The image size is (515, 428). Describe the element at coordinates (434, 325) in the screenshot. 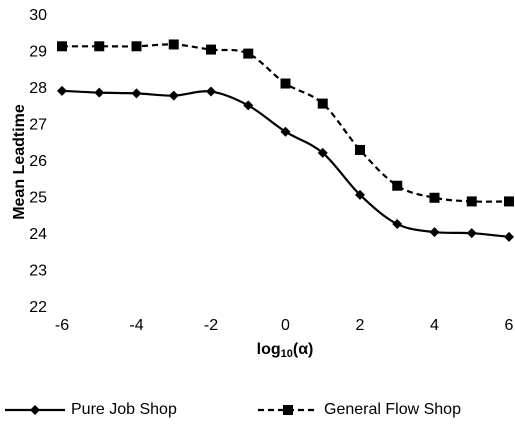

I see `x-tick-label: 4` at that location.